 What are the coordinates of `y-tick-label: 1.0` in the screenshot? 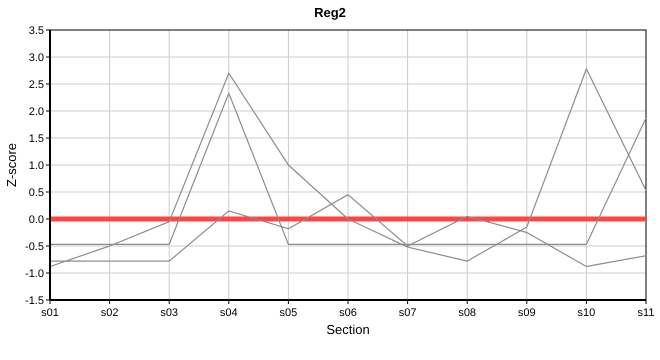 It's located at (36, 166).